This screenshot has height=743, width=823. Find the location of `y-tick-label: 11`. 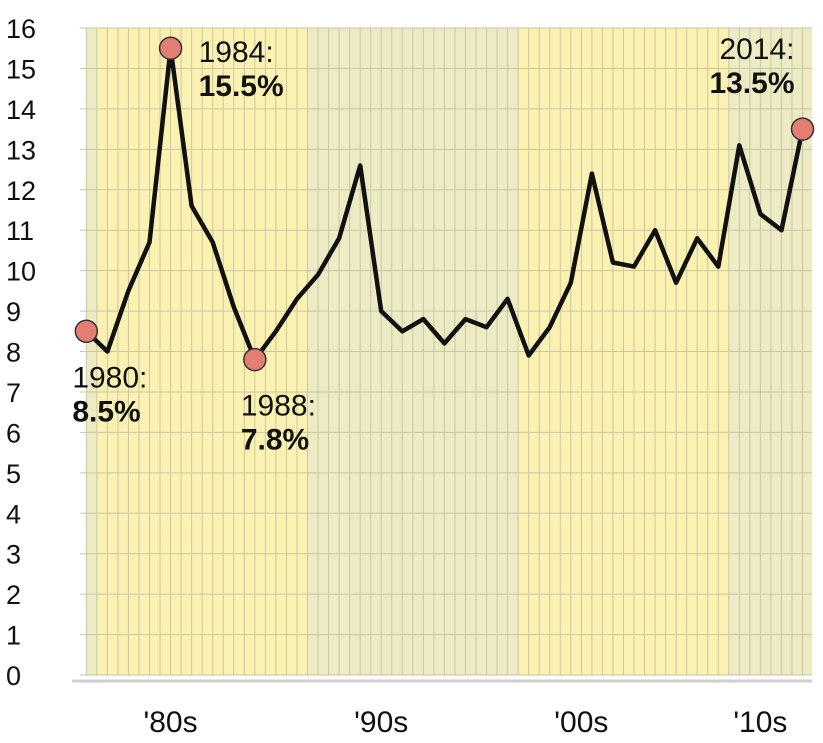

y-tick-label: 11 is located at coordinates (20, 231).